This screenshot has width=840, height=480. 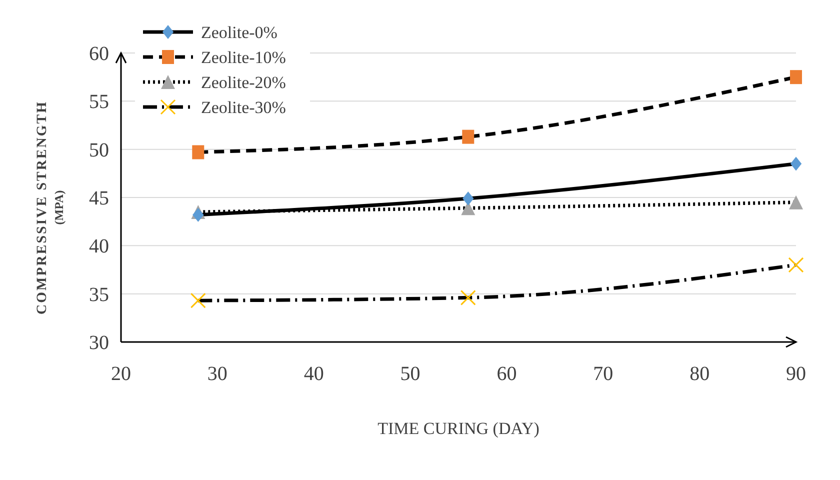 I want to click on y-axis-title: COMPRESSIVE STRENGTH (MPA), so click(x=50, y=207).